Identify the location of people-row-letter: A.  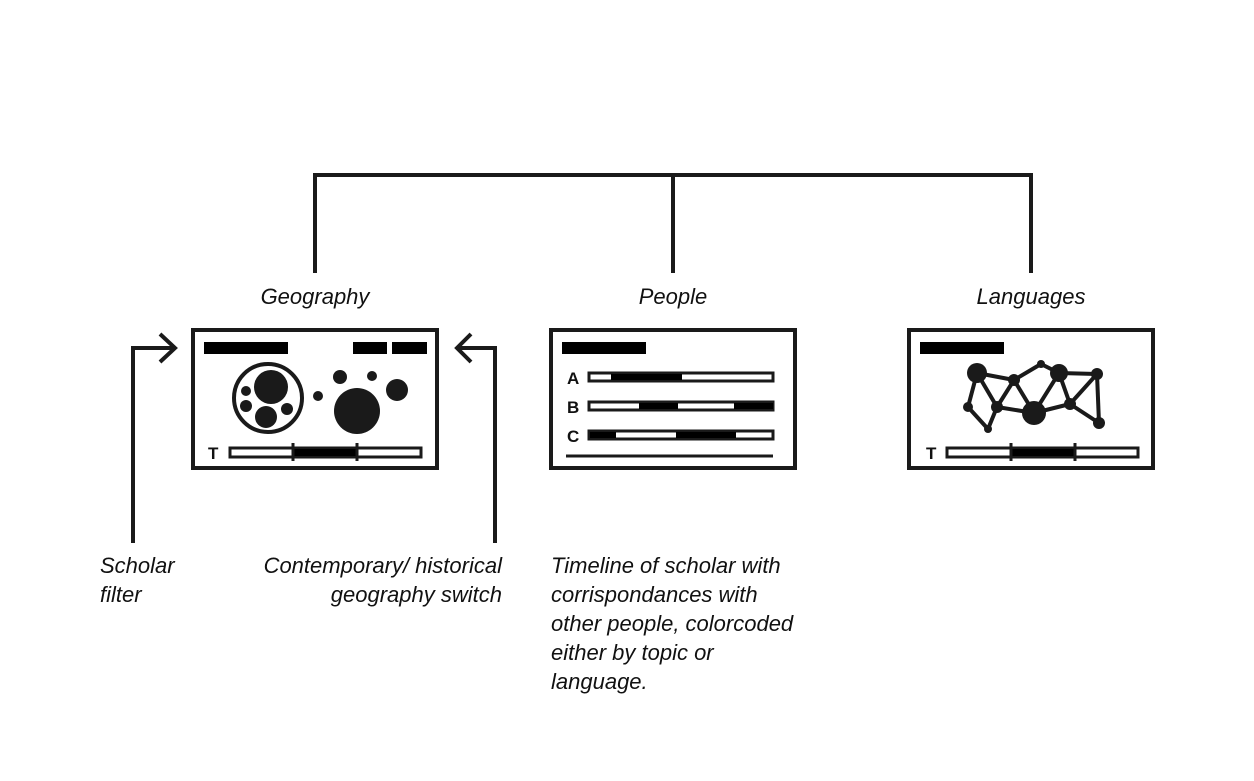
(573, 378).